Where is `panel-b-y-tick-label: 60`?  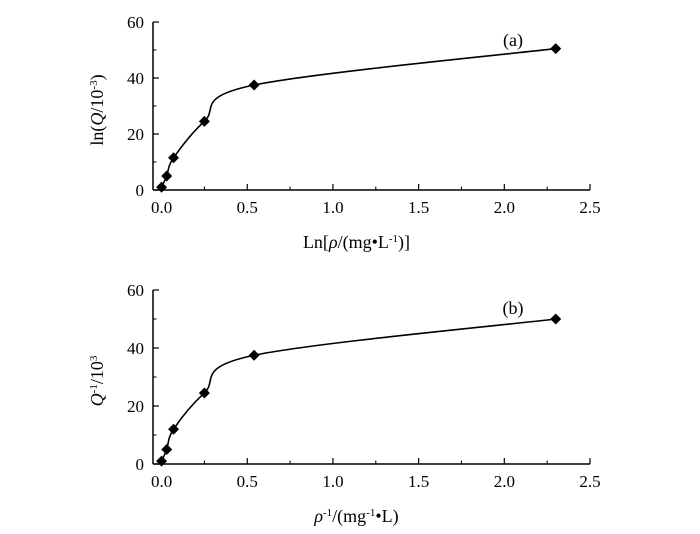
panel-b-y-tick-label: 60 is located at coordinates (135, 290).